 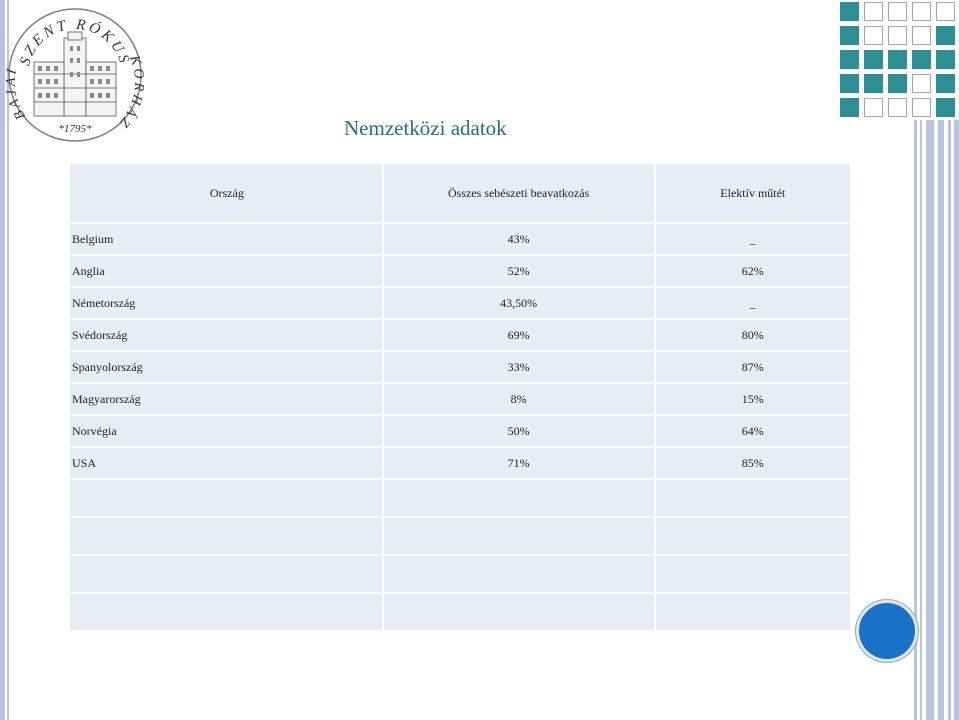 What do you see at coordinates (936, 420) in the screenshot?
I see `right-decor-bars` at bounding box center [936, 420].